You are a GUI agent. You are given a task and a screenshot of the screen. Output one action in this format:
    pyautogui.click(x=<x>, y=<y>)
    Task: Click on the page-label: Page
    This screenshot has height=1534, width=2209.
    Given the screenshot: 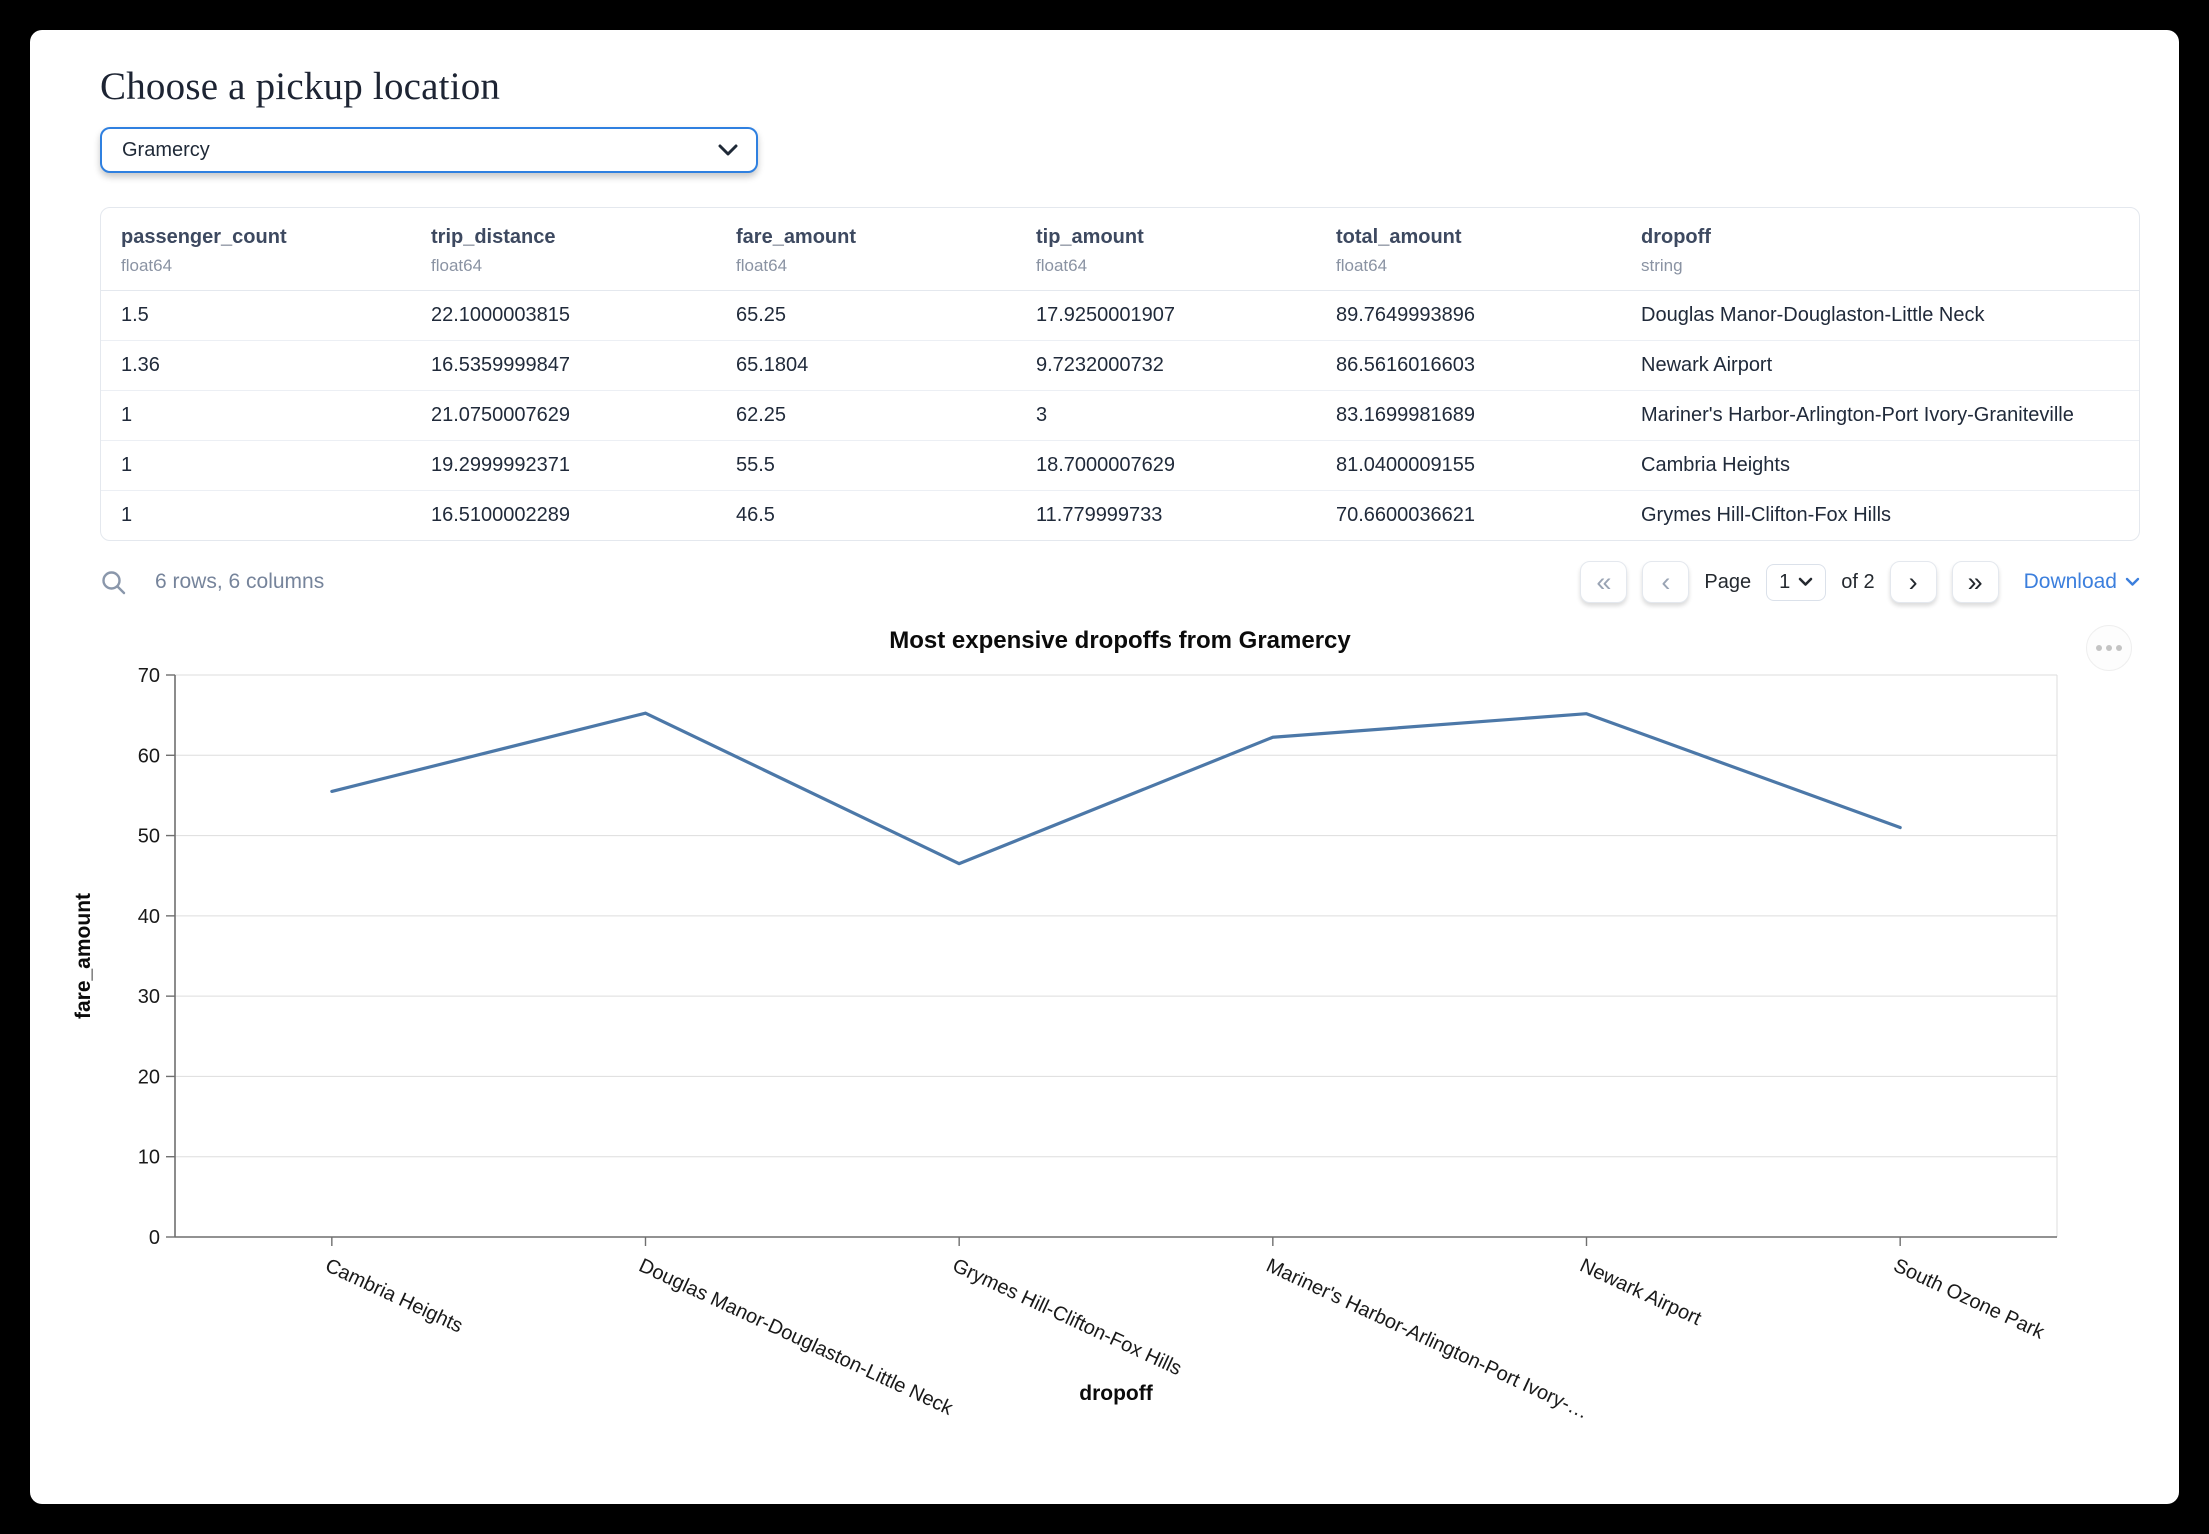 What is the action you would take?
    pyautogui.click(x=1728, y=581)
    